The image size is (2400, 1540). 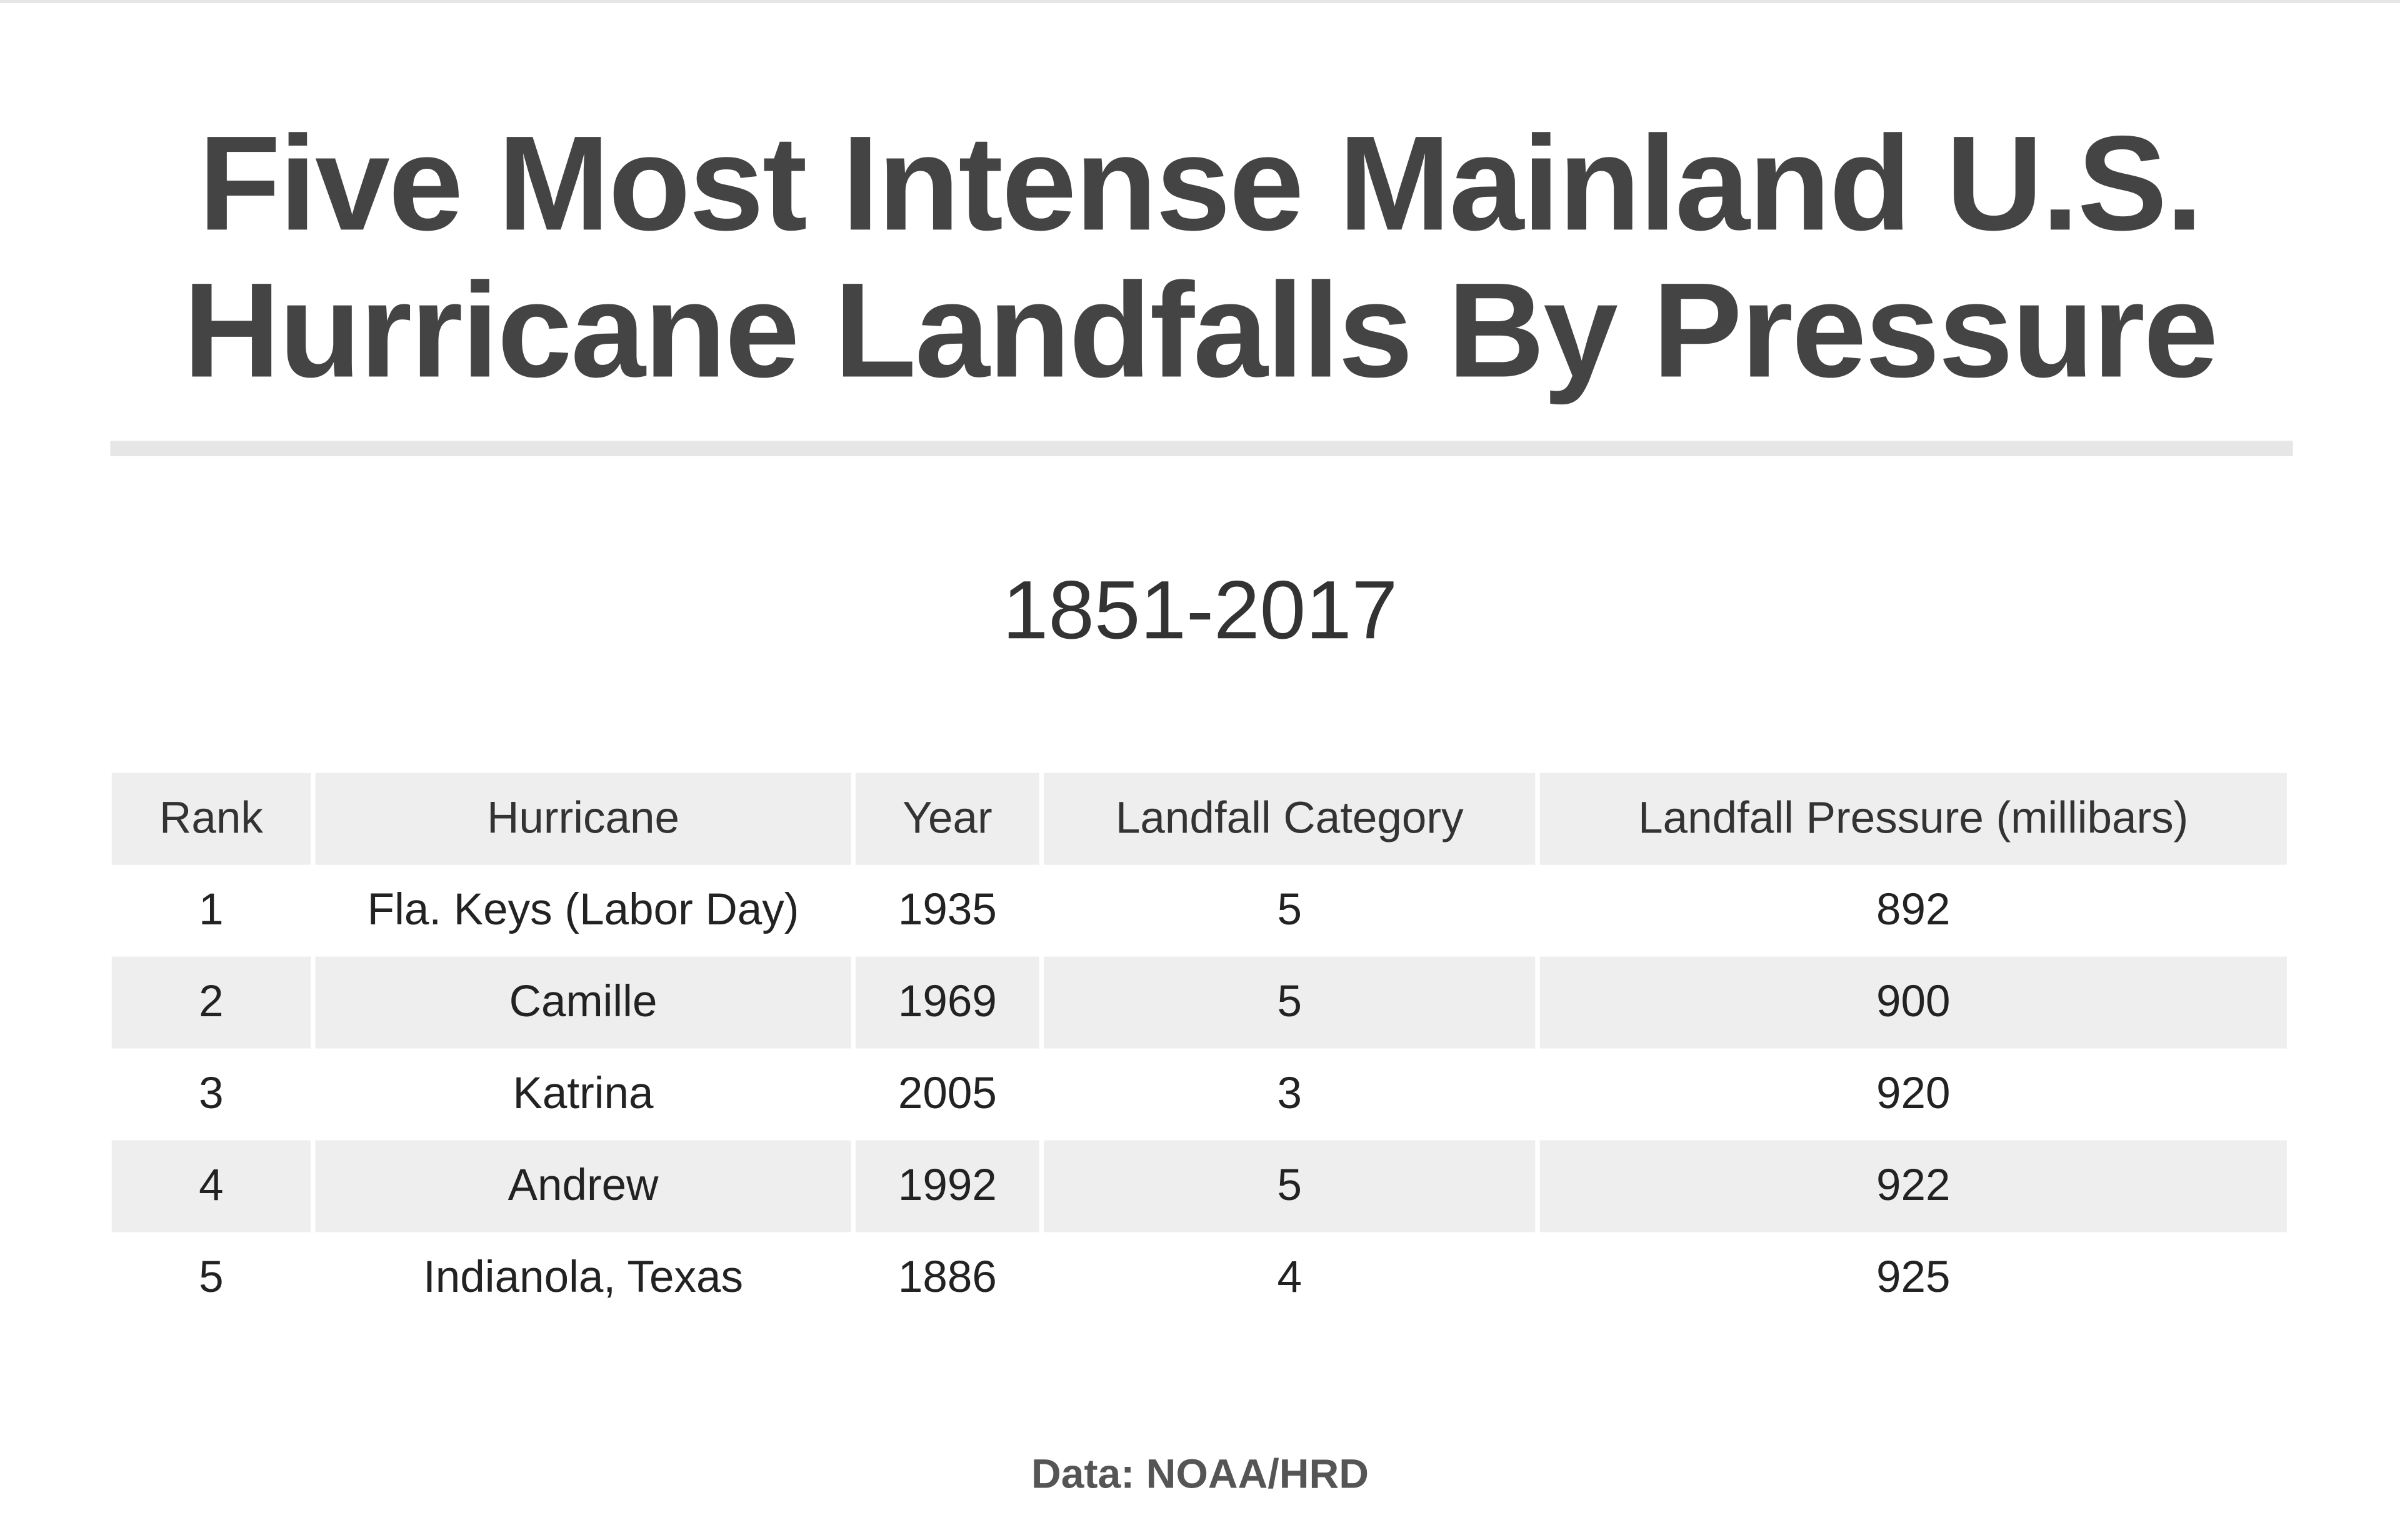 What do you see at coordinates (947, 1186) in the screenshot?
I see `cell-year: 1992` at bounding box center [947, 1186].